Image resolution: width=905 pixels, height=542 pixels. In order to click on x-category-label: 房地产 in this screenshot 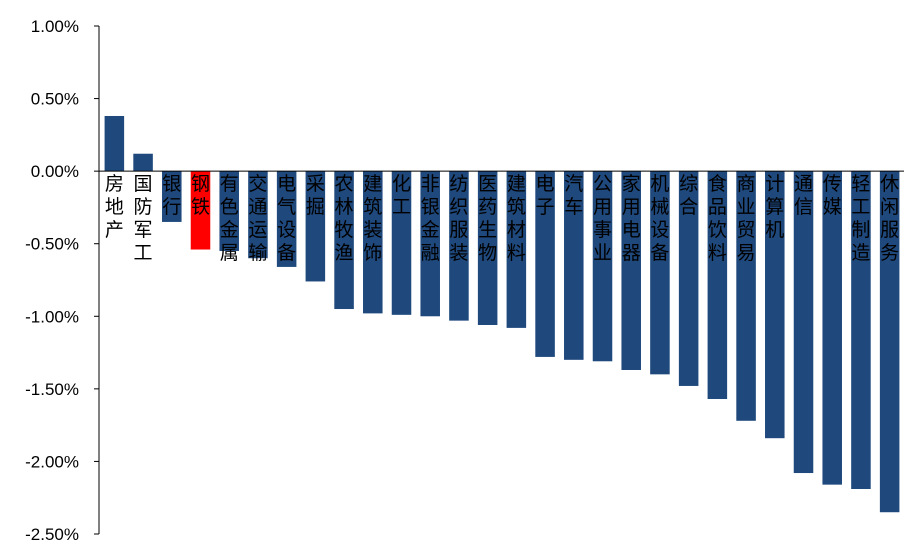, I will do `click(114, 207)`.